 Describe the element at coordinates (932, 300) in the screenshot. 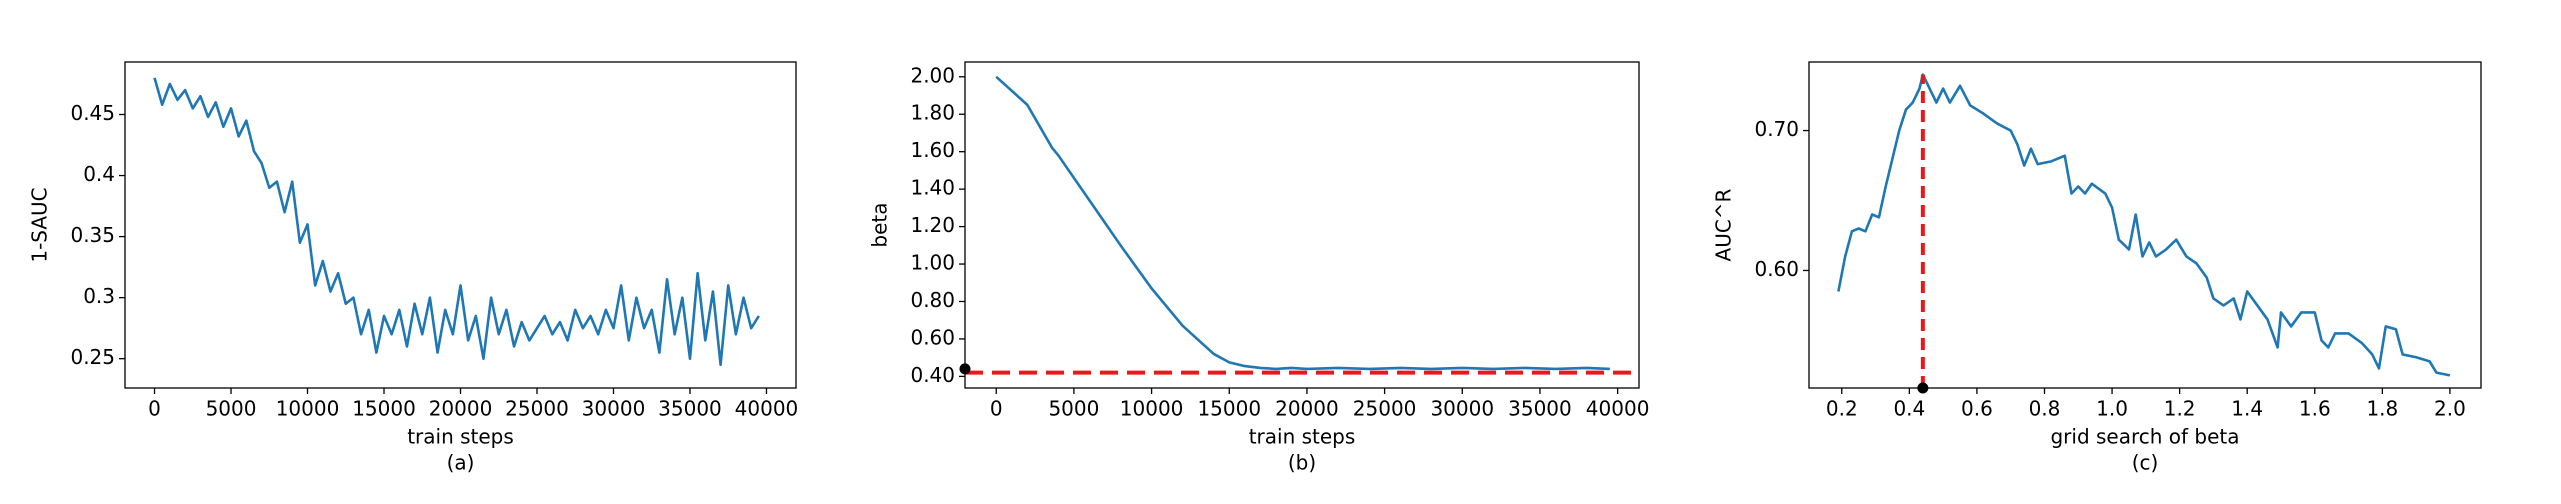

I see `y-tick-label: 0.80` at that location.